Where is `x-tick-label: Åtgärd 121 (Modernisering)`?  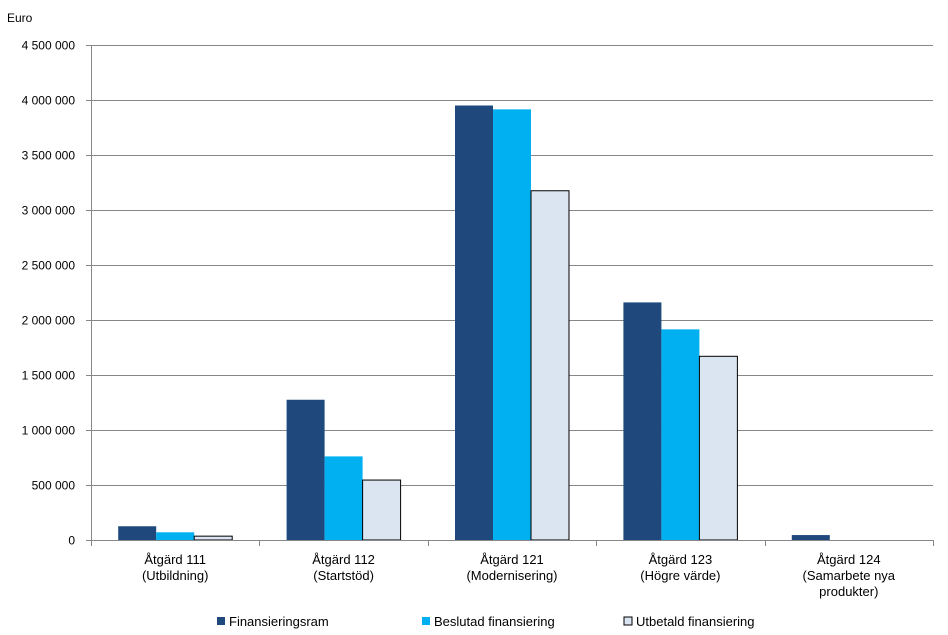
x-tick-label: Åtgärd 121 (Modernisering) is located at coordinates (511, 567).